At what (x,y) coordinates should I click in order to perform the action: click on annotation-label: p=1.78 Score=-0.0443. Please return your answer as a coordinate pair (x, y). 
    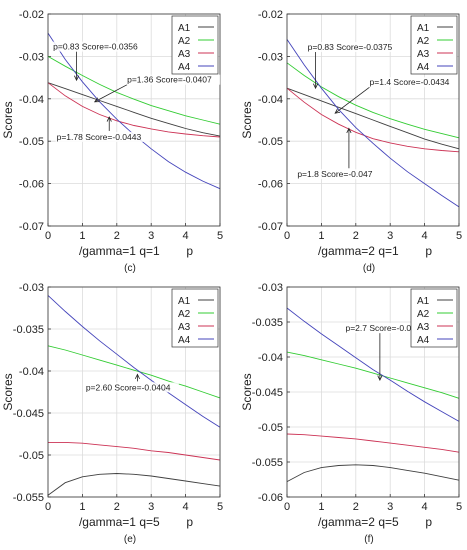
    Looking at the image, I should click on (99, 137).